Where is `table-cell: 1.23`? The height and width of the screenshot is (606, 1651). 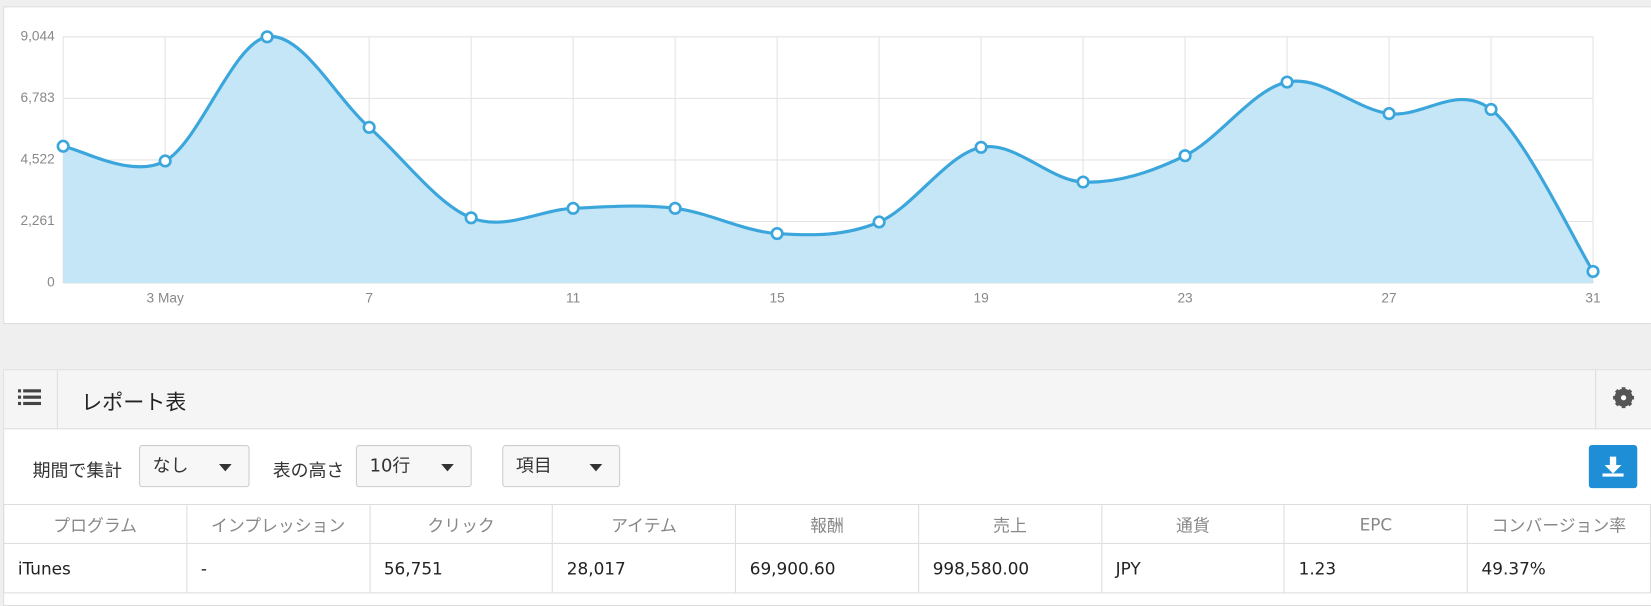
table-cell: 1.23 is located at coordinates (1375, 568).